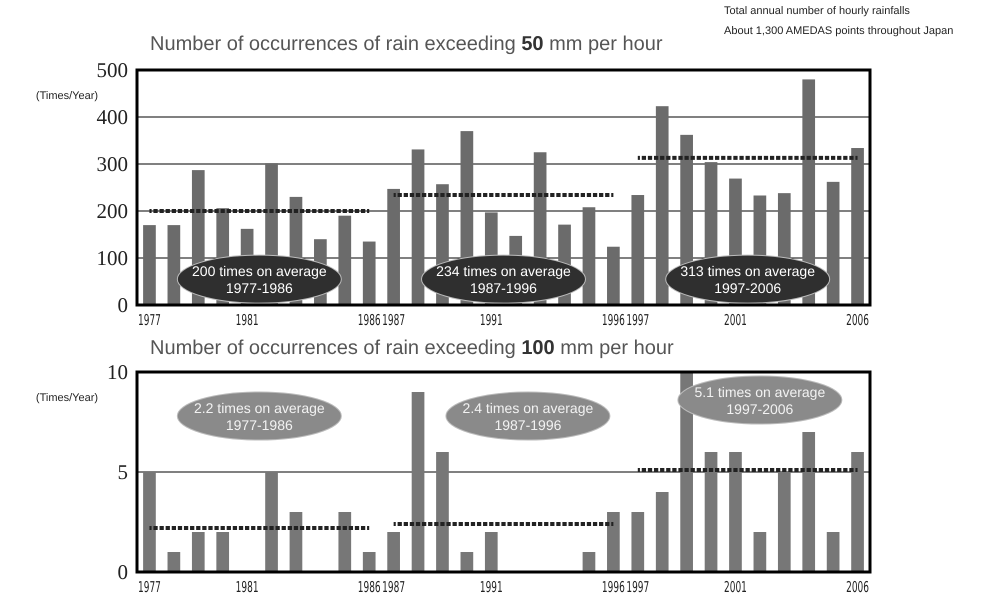  Describe the element at coordinates (528, 416) in the screenshot. I see `annotation: 2.4 times on average 1987-1996` at that location.